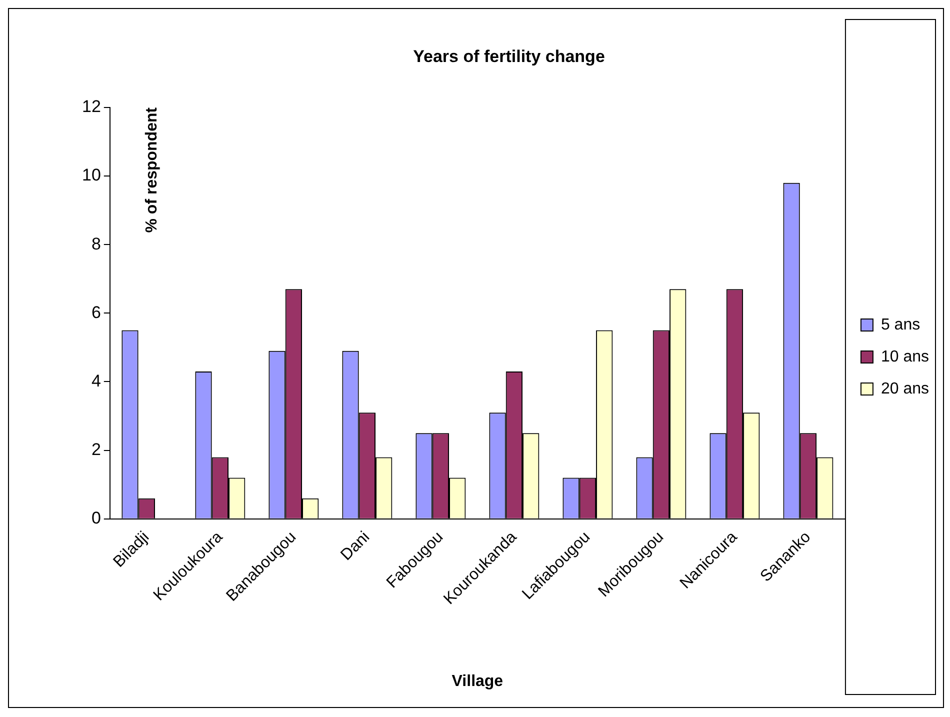 The width and height of the screenshot is (950, 717). Describe the element at coordinates (905, 357) in the screenshot. I see `legend-label: 10 ans` at that location.